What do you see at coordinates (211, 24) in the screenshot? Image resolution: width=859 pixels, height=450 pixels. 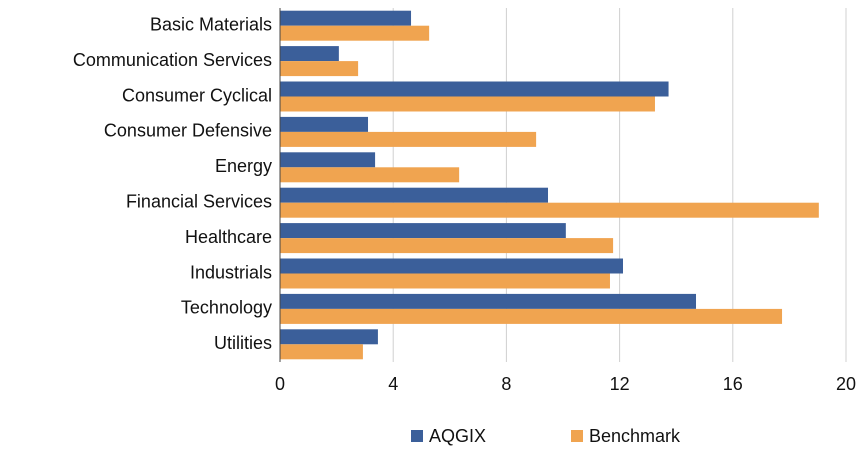 I see `y-tick-label: Basic Materials` at bounding box center [211, 24].